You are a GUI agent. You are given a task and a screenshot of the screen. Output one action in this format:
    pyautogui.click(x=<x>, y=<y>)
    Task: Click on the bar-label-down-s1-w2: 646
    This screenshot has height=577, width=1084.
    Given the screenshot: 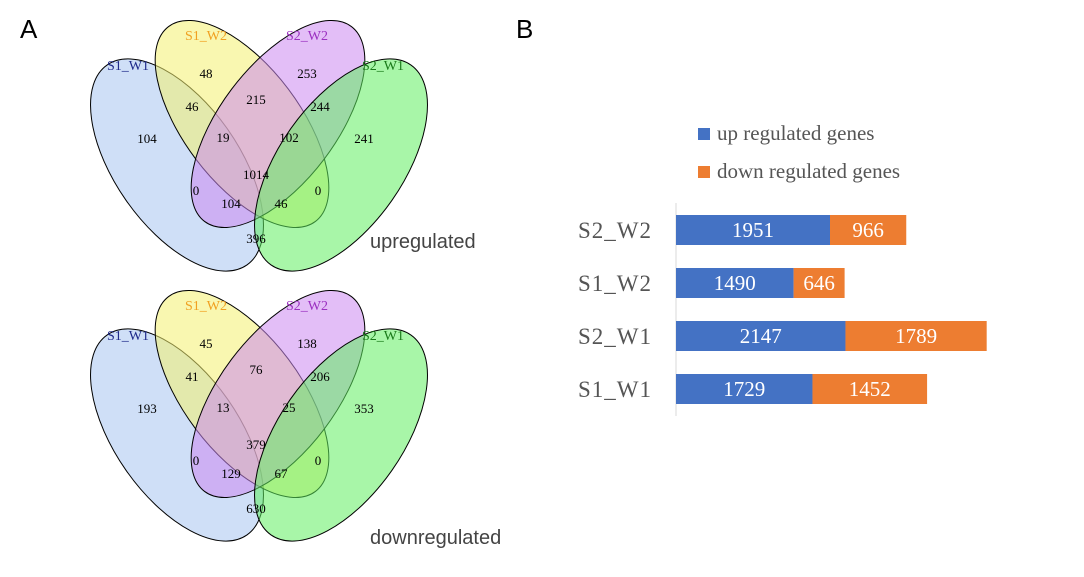 What is the action you would take?
    pyautogui.click(x=819, y=283)
    